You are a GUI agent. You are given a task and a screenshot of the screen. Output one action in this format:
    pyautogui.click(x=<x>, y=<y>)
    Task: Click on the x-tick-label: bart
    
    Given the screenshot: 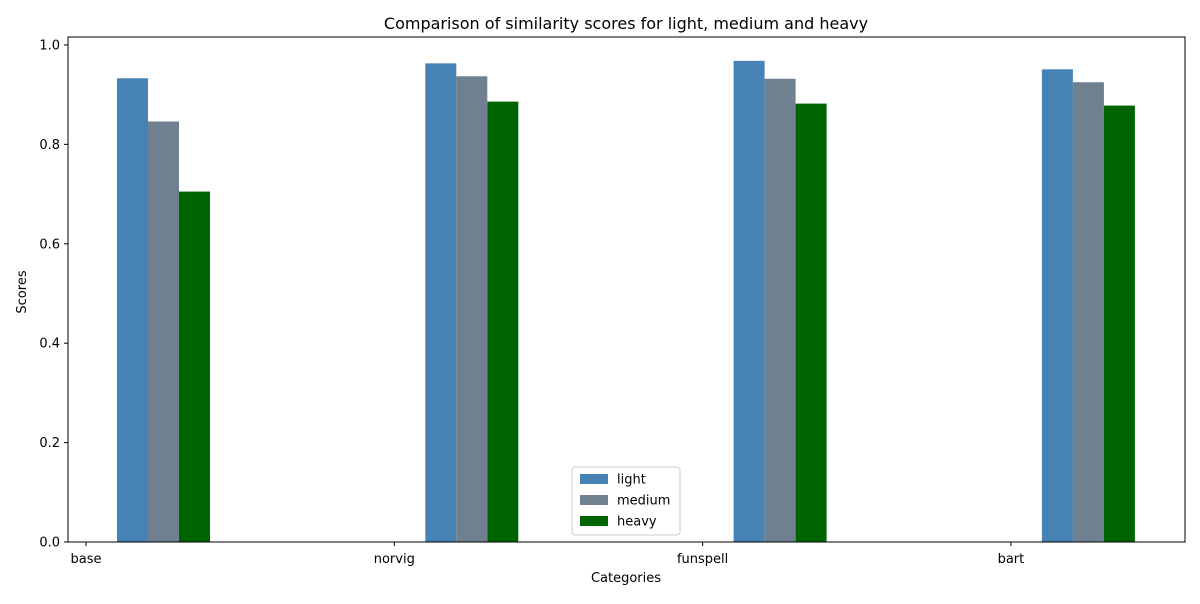 What is the action you would take?
    pyautogui.click(x=1011, y=559)
    